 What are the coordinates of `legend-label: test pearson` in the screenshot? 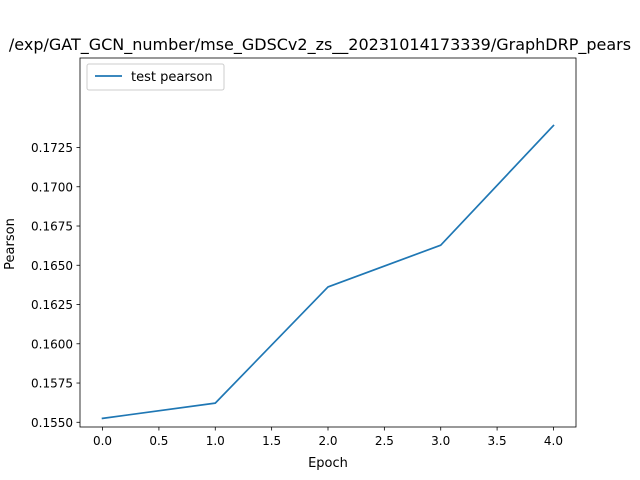 It's located at (172, 77).